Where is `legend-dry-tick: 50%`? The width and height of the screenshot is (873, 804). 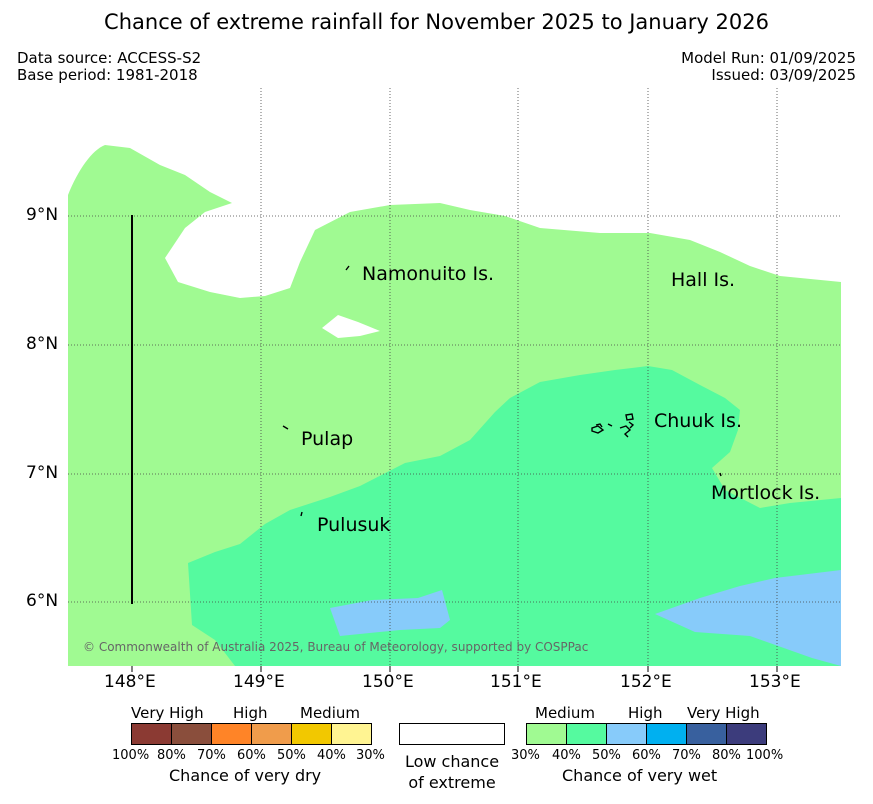
legend-dry-tick: 50% is located at coordinates (291, 755).